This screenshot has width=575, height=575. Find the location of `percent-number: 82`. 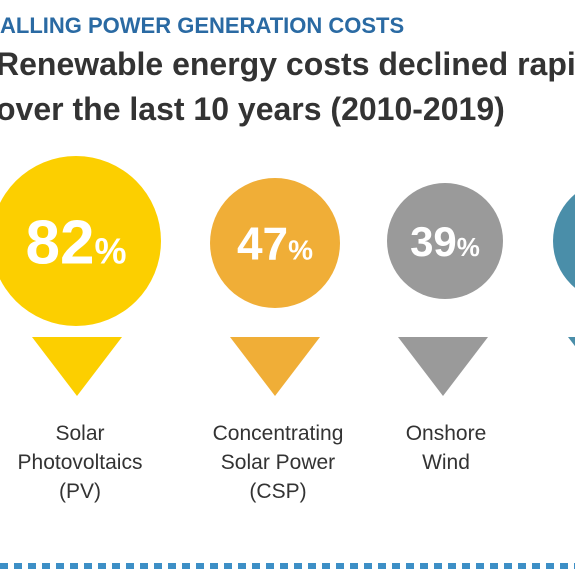

percent-number: 82 is located at coordinates (60, 242).